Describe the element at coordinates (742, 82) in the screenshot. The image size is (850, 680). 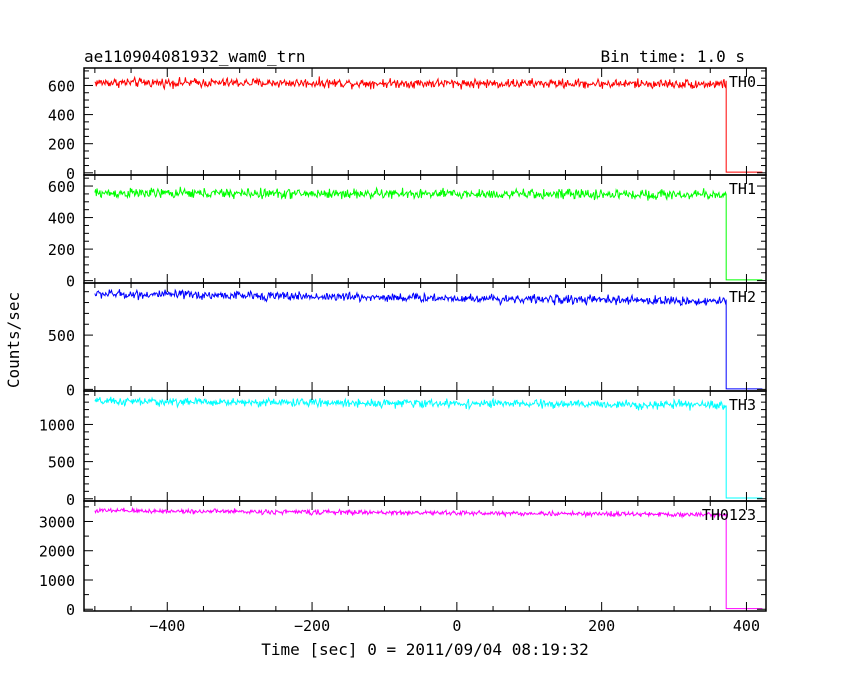
I see `series-label-th0: TH0` at that location.